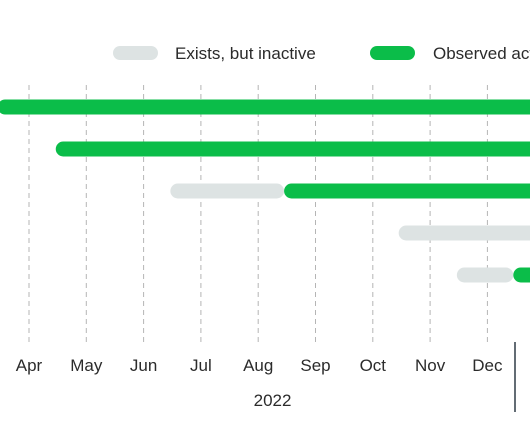 The image size is (530, 442). Describe the element at coordinates (258, 365) in the screenshot. I see `tick-label-aug: Aug` at that location.